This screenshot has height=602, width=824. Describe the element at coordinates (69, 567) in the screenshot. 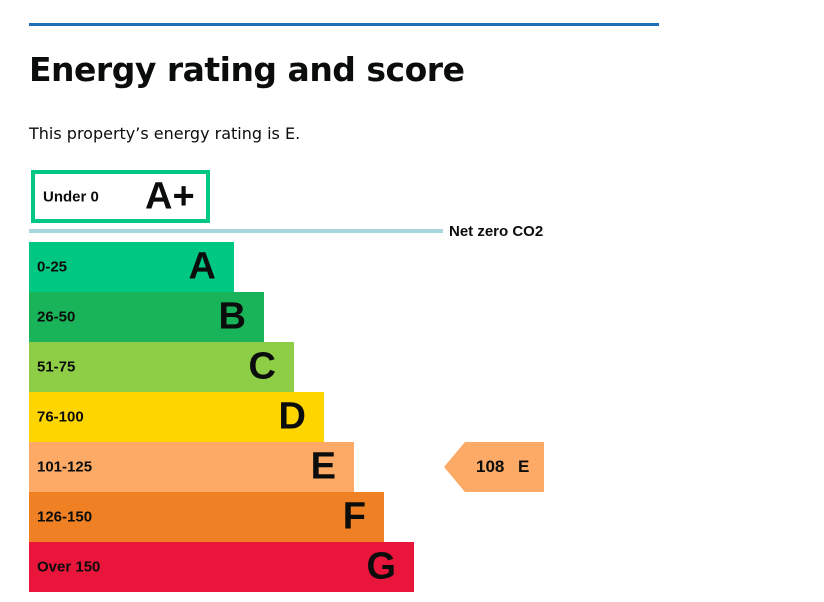

I see `band-range: Over 150` at that location.